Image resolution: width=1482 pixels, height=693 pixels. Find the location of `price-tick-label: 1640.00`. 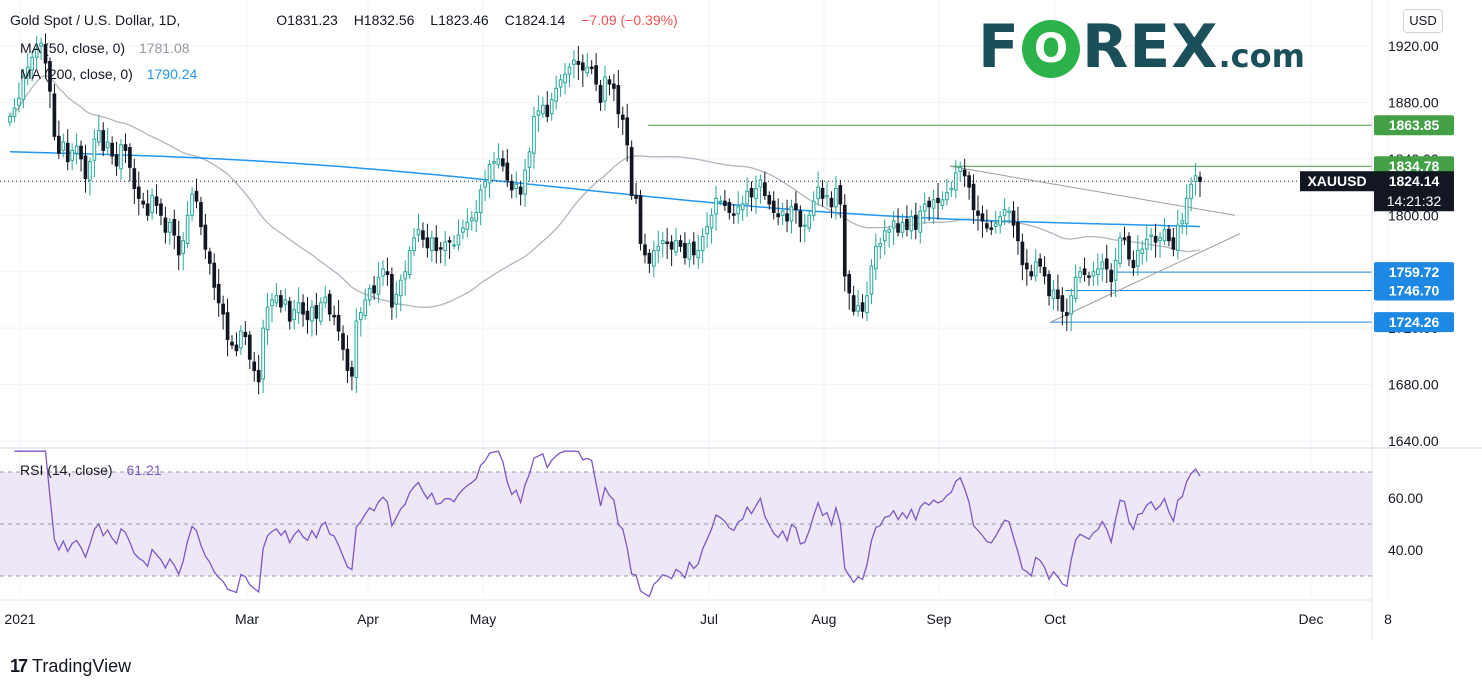

price-tick-label: 1640.00 is located at coordinates (1413, 441).